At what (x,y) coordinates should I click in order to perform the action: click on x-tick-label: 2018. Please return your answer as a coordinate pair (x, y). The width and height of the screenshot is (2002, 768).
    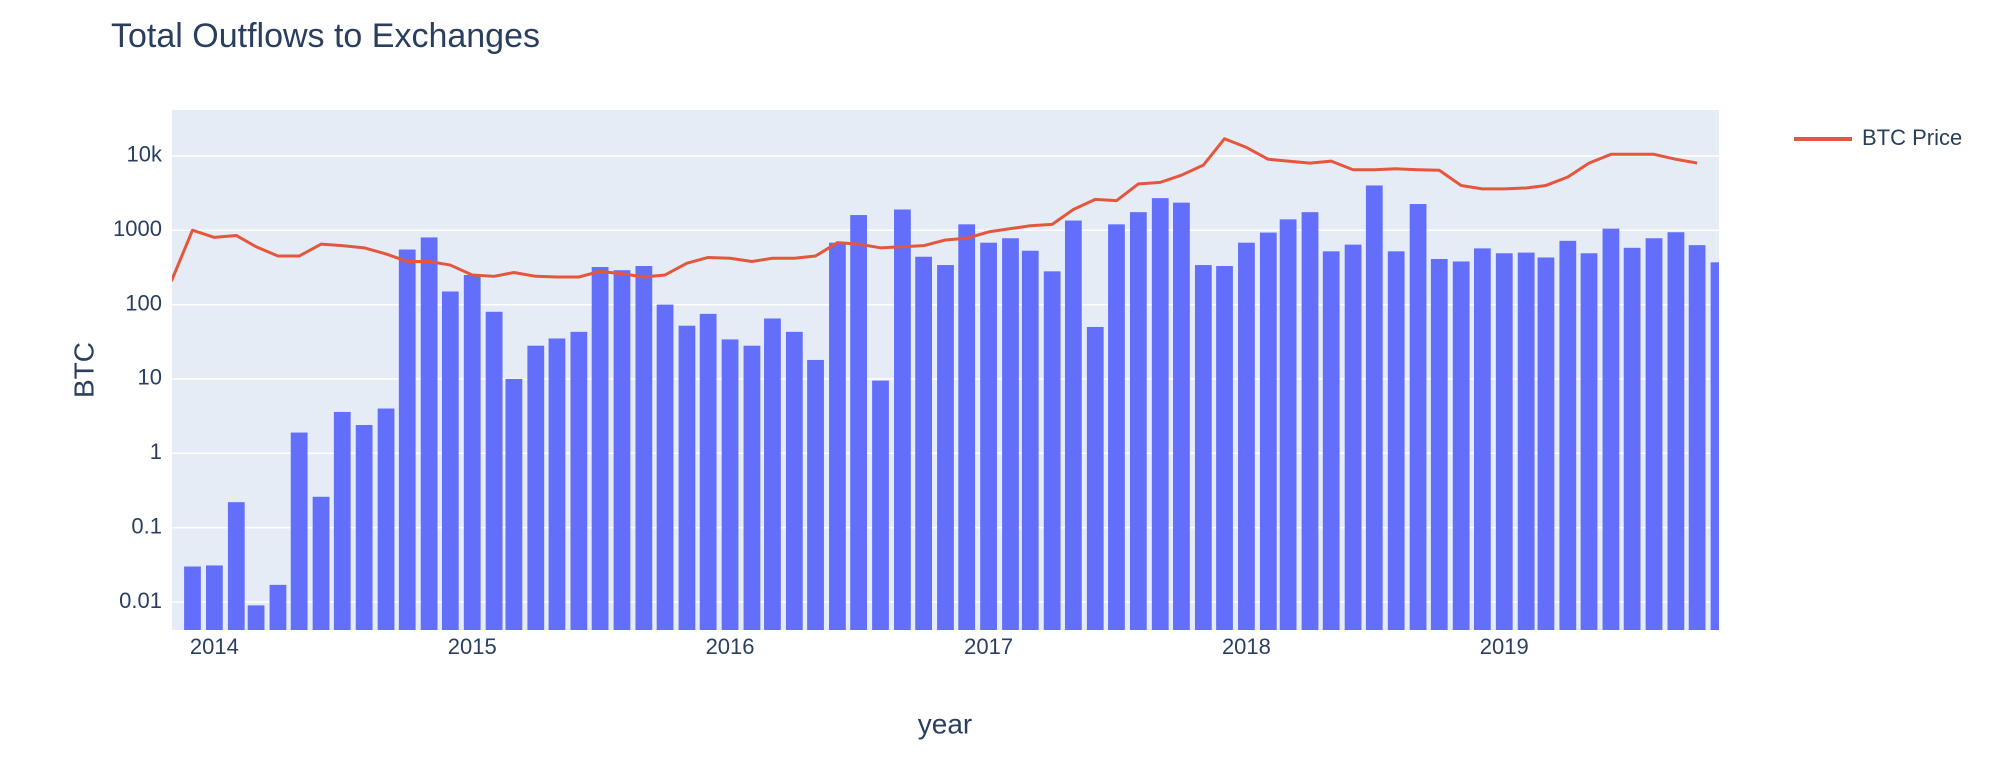
    Looking at the image, I should click on (1246, 646).